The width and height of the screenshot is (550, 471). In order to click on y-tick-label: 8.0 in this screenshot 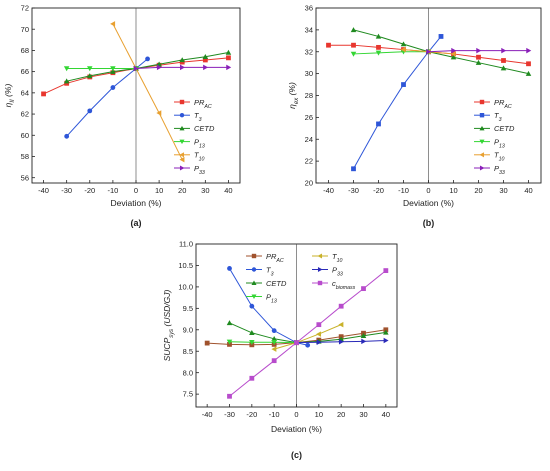, I will do `click(188, 372)`.